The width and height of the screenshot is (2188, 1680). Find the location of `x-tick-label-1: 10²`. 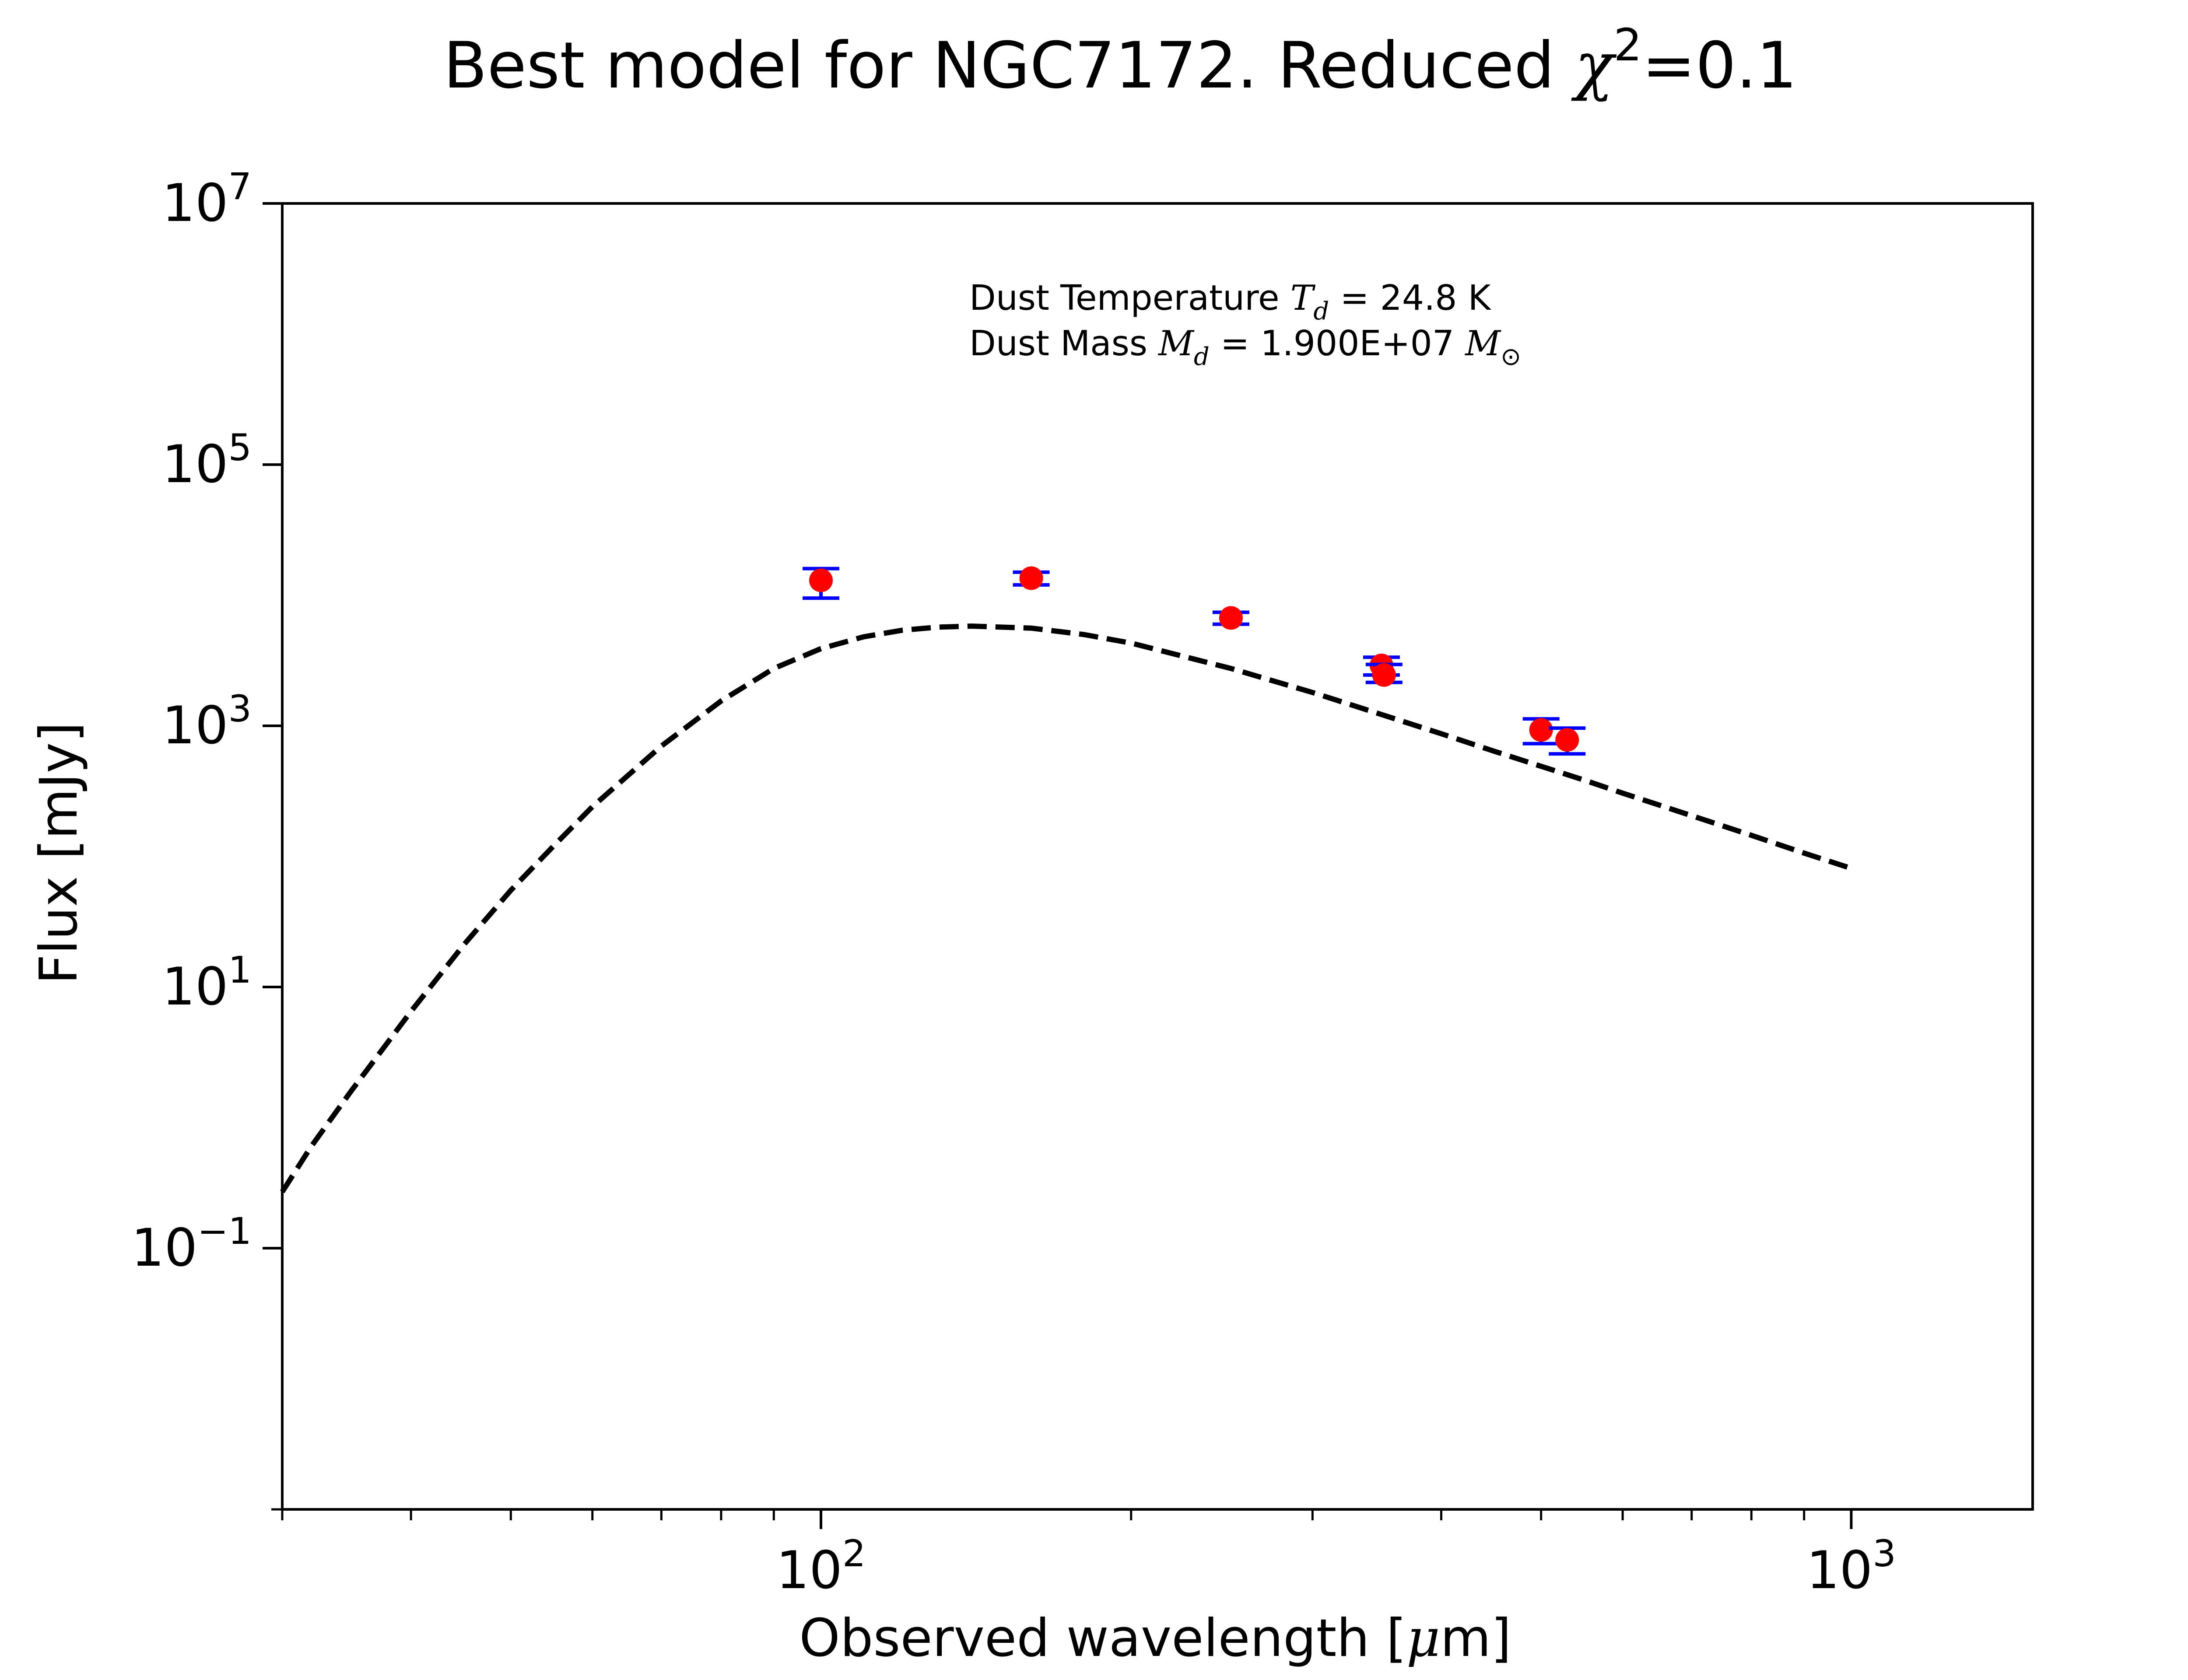

x-tick-label-1: 10² is located at coordinates (821, 1566).